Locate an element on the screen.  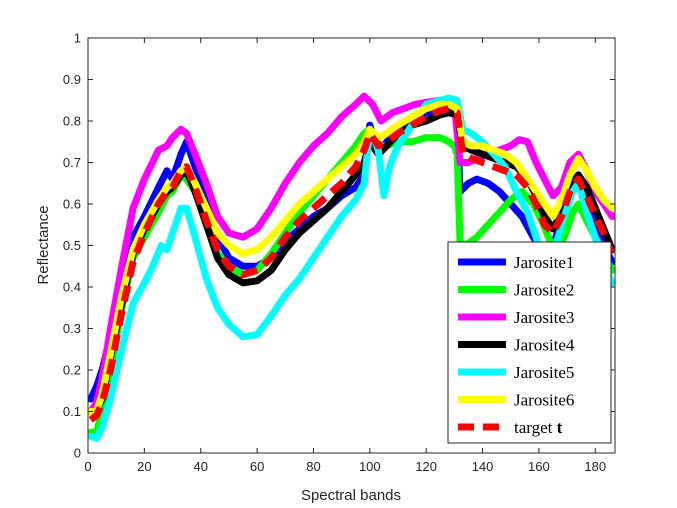
legend-label-text: Jarosite6 is located at coordinates (544, 400).